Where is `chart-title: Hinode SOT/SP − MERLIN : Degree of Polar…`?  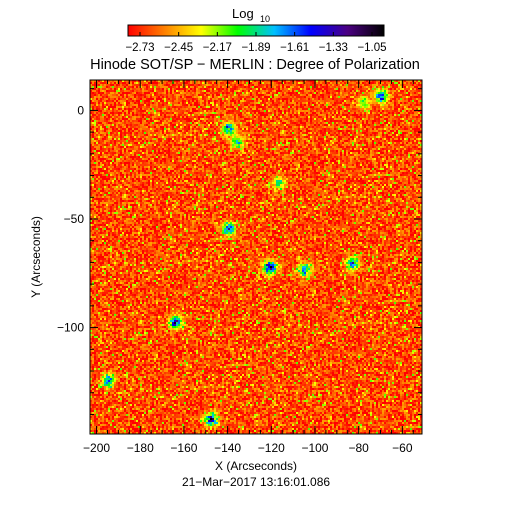
chart-title: Hinode SOT/SP − MERLIN : Degree of Polar… is located at coordinates (255, 65).